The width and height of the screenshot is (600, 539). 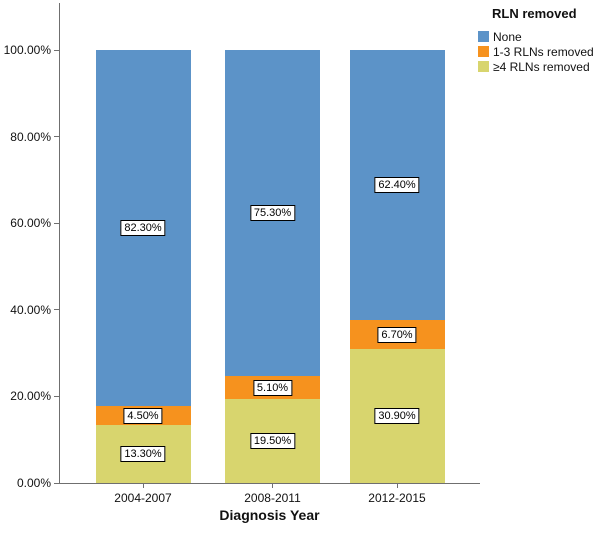 I want to click on legend-item-label: 1-3 RLNs removed, so click(x=543, y=51).